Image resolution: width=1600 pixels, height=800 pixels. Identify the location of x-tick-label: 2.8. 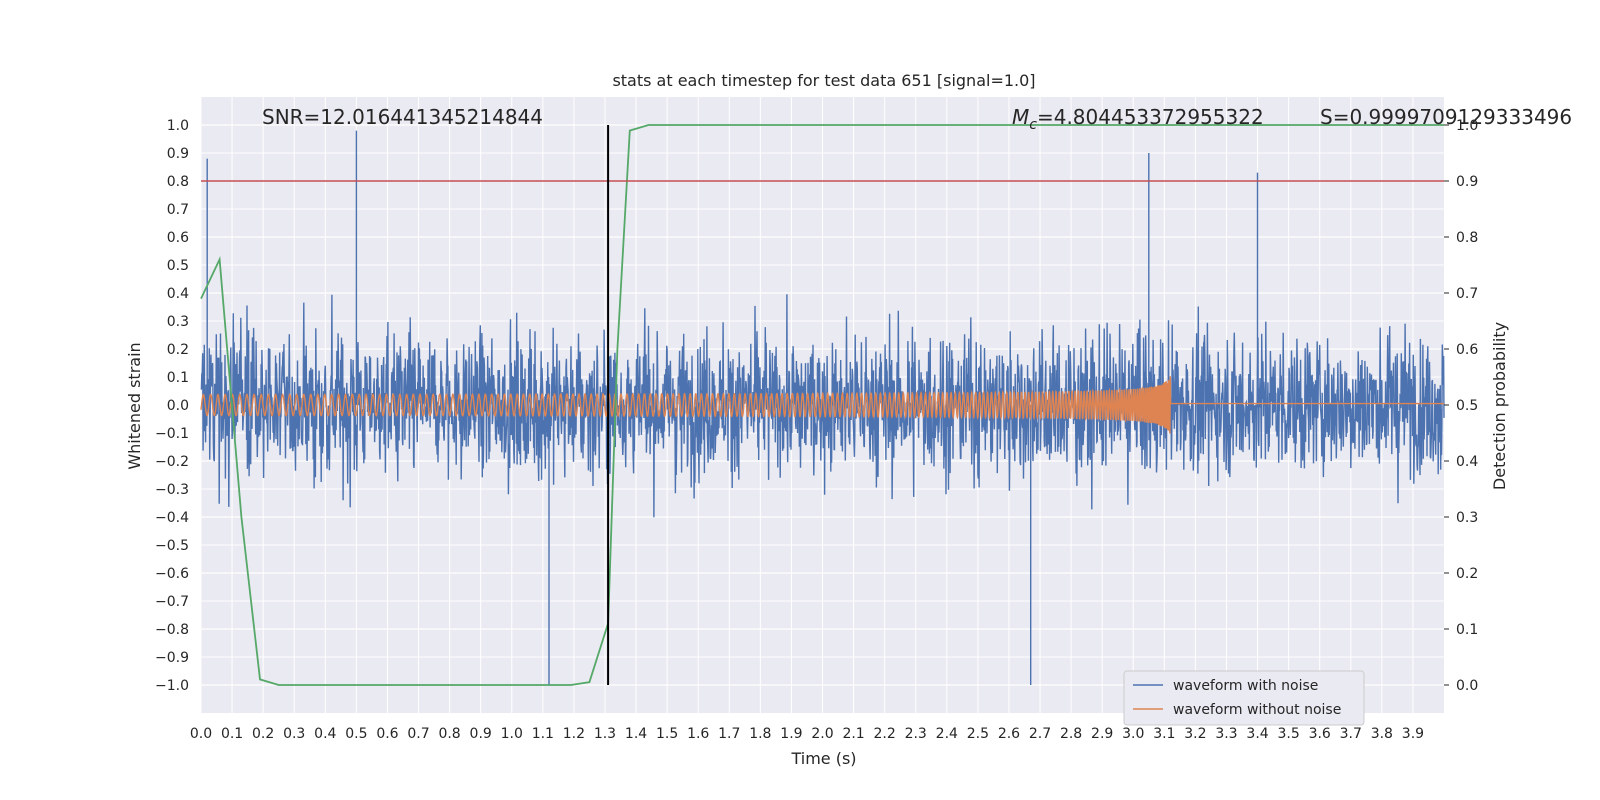
(1071, 734).